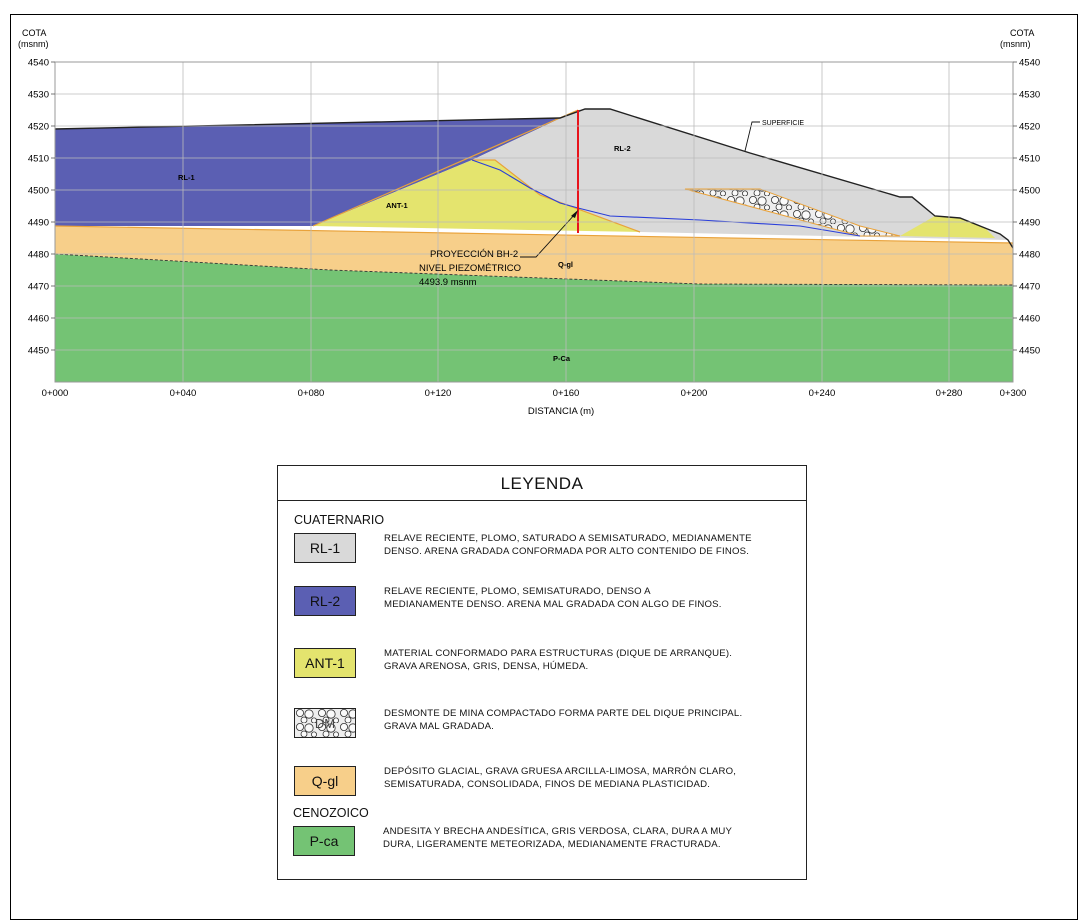  I want to click on bh2-leader-arrow, so click(574, 214).